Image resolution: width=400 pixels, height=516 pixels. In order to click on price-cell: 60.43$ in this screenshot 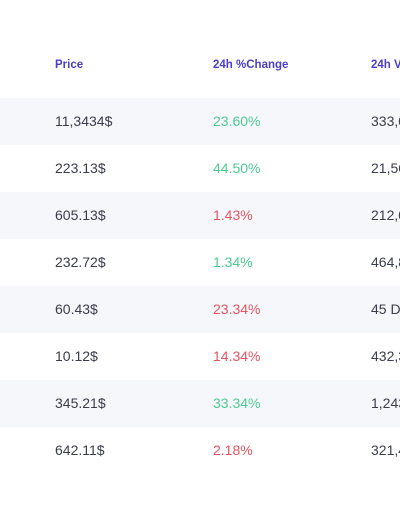, I will do `click(76, 309)`.